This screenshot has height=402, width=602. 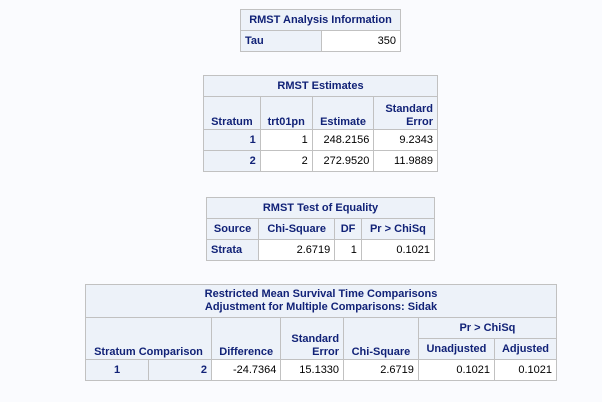 What do you see at coordinates (343, 113) in the screenshot?
I see `col-header-estimate: Estimate` at bounding box center [343, 113].